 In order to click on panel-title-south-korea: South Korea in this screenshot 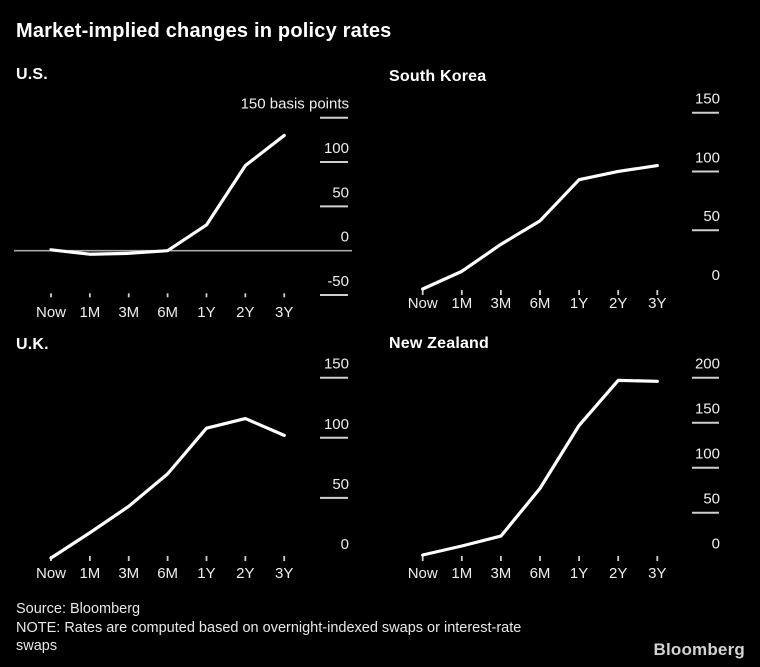, I will do `click(438, 76)`.